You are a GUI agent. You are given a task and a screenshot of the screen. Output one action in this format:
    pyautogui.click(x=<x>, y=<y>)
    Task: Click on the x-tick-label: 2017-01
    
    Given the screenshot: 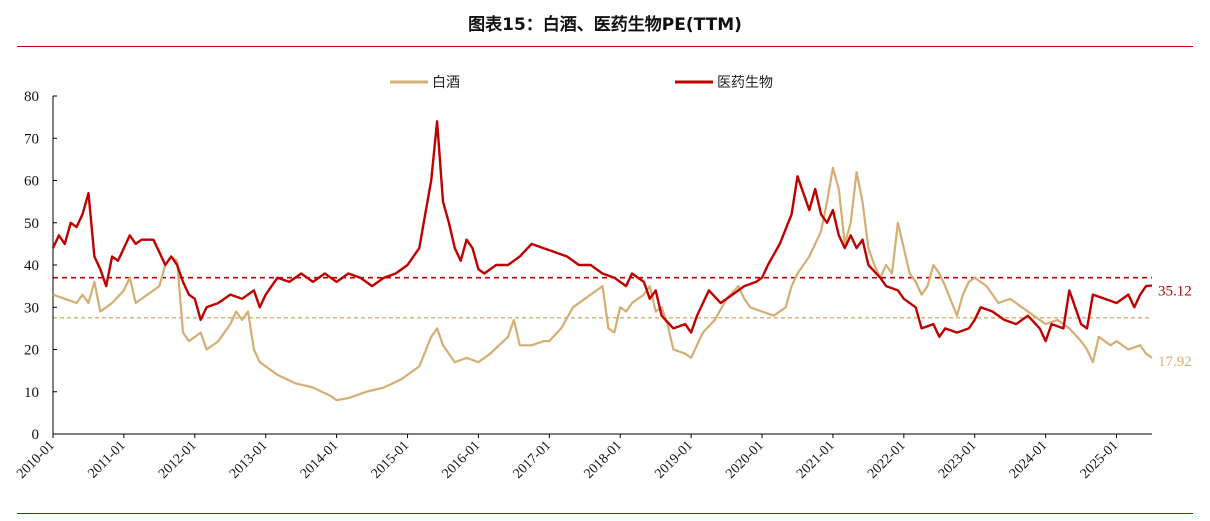 What is the action you would take?
    pyautogui.click(x=533, y=460)
    